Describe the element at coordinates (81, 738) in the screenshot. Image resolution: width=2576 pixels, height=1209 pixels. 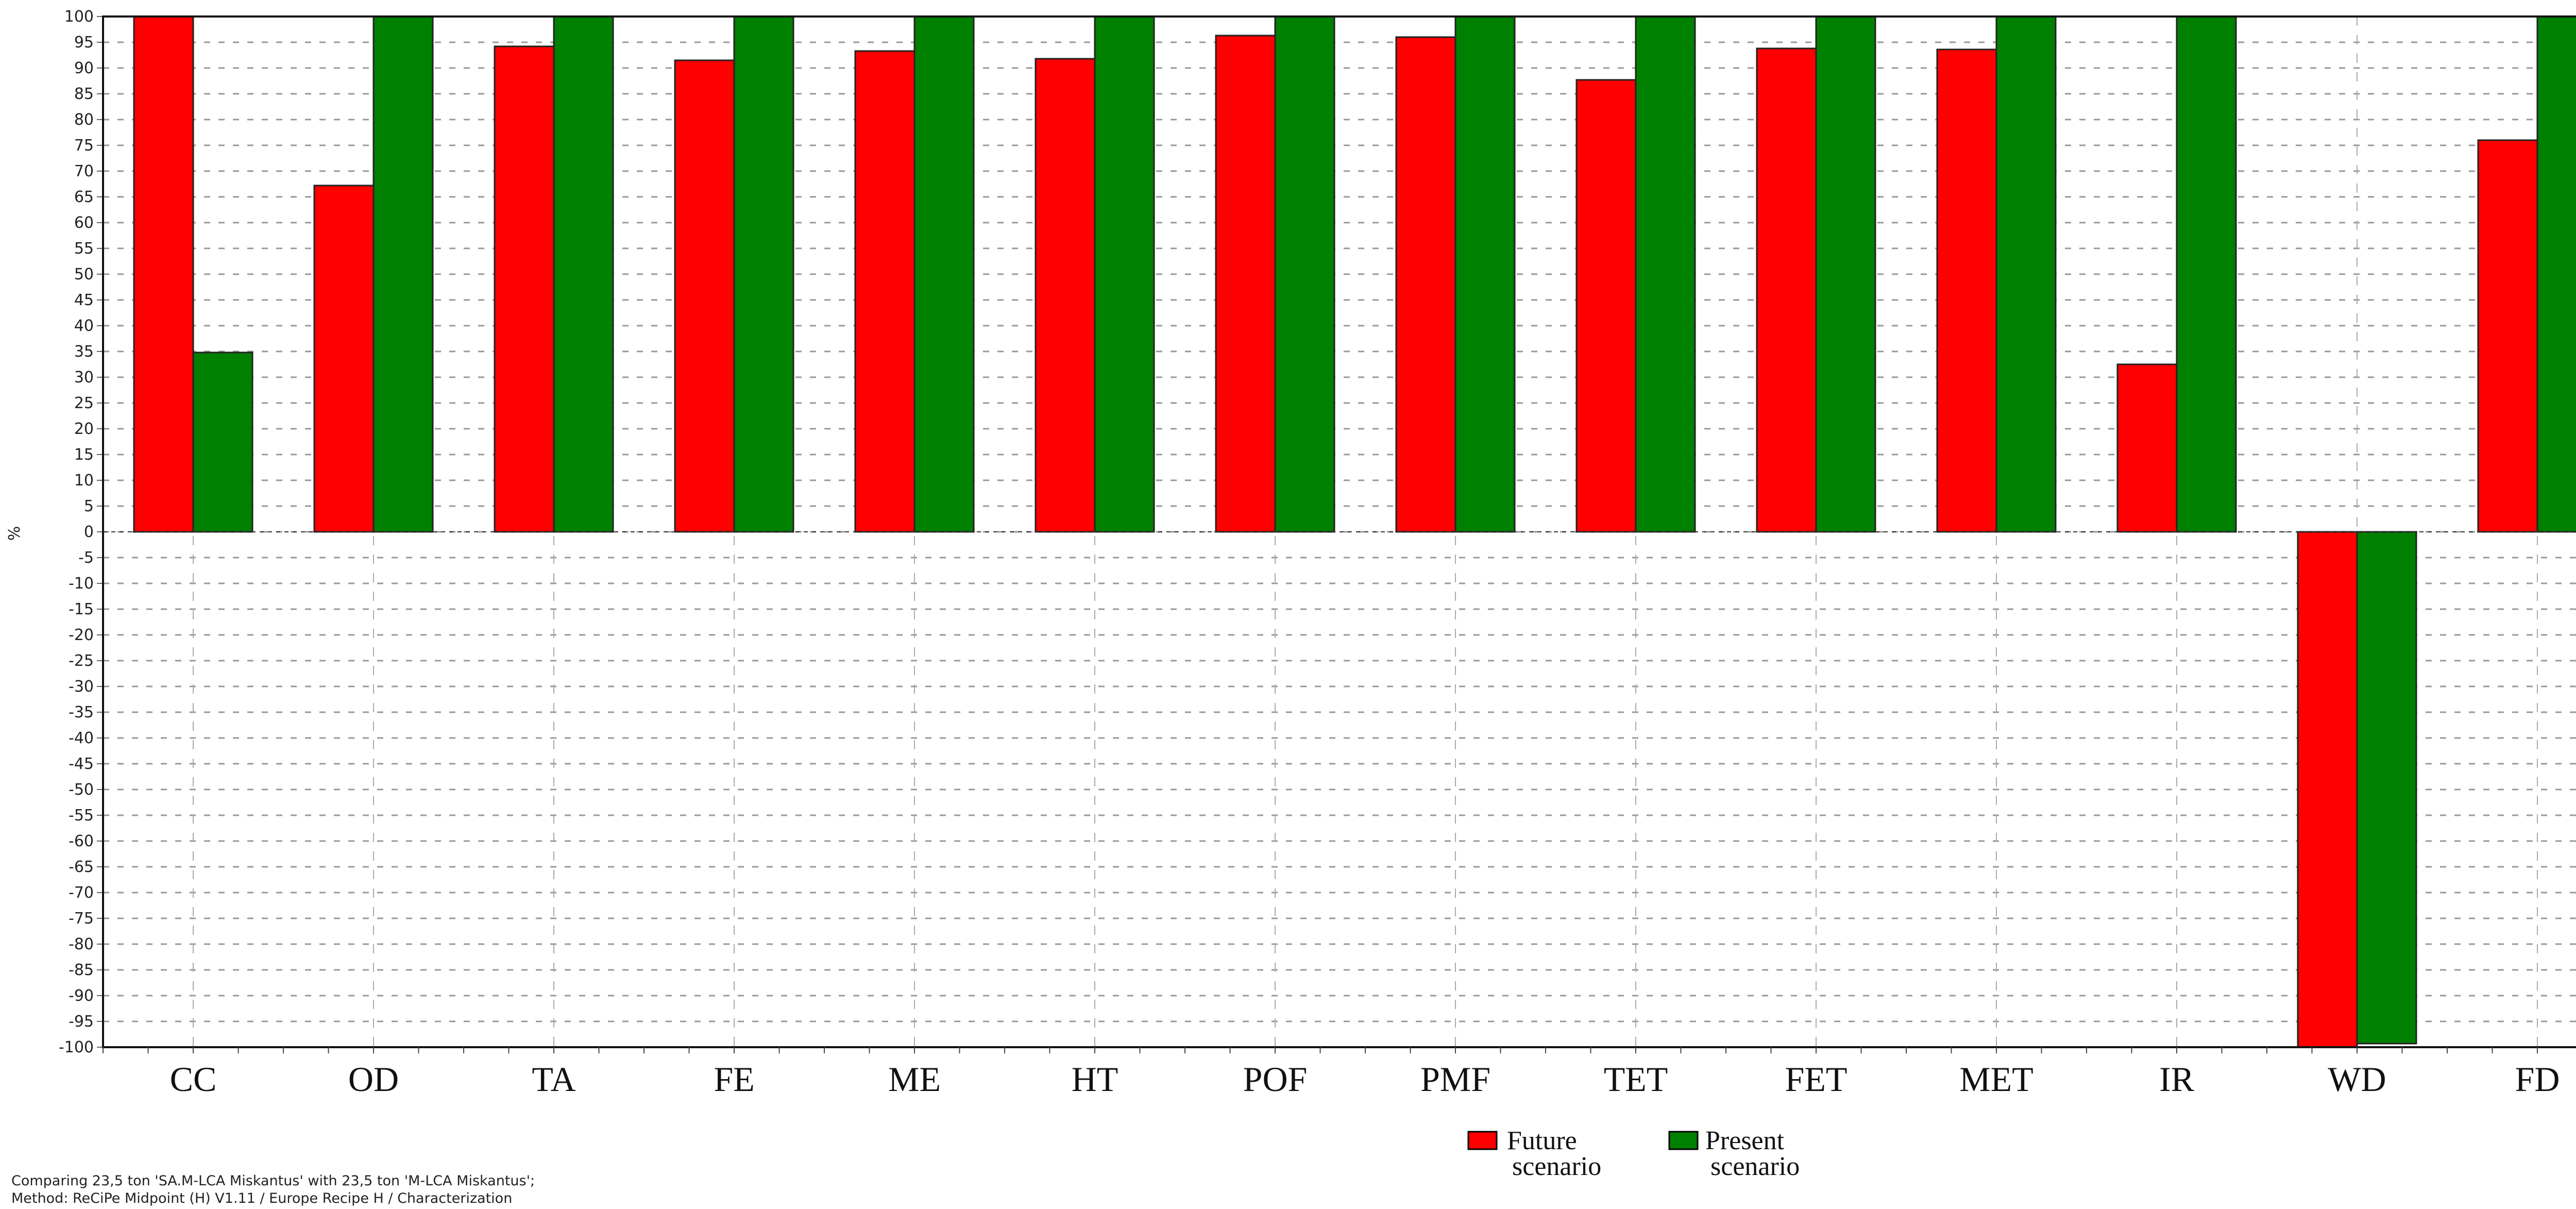
I see `y-tick-label: -40` at that location.